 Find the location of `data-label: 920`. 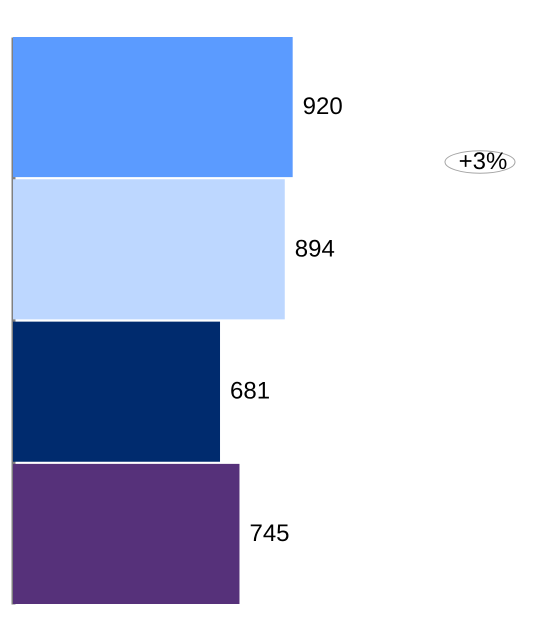

data-label: 920 is located at coordinates (322, 106).